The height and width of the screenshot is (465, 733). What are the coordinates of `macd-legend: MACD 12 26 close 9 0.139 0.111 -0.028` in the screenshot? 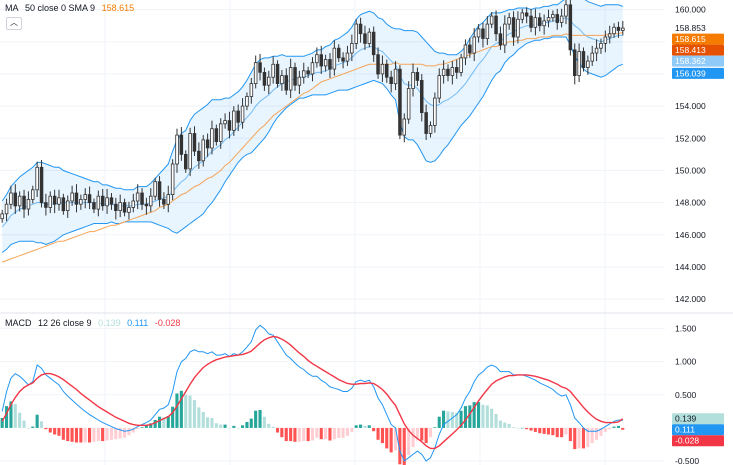 It's located at (94, 323).